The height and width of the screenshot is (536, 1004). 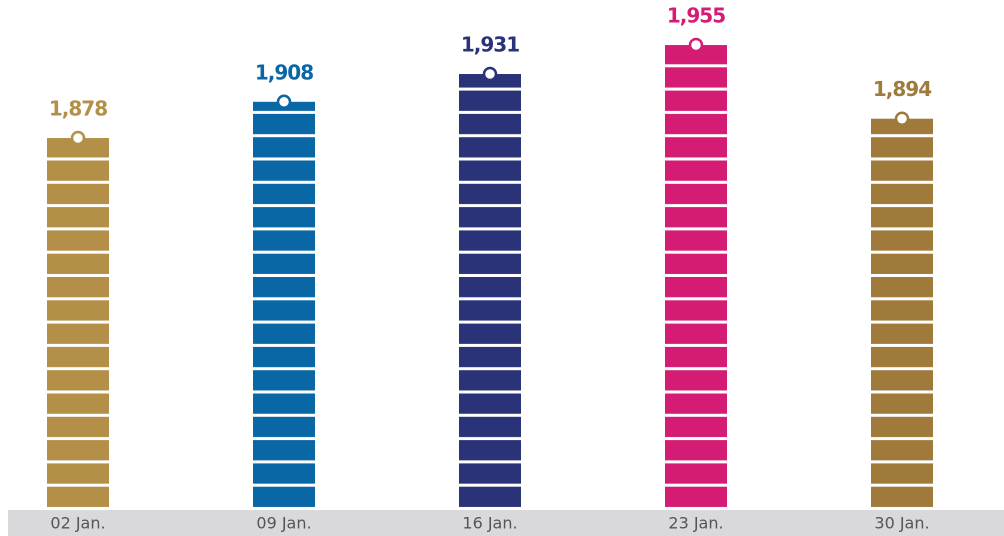 I want to click on x-tick-label: 30 Jan., so click(x=901, y=523).